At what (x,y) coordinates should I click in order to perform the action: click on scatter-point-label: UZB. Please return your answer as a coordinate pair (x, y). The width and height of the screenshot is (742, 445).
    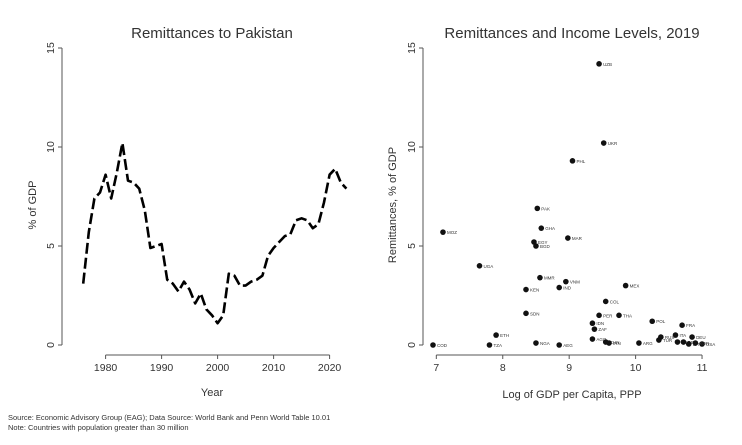
    Looking at the image, I should click on (607, 64).